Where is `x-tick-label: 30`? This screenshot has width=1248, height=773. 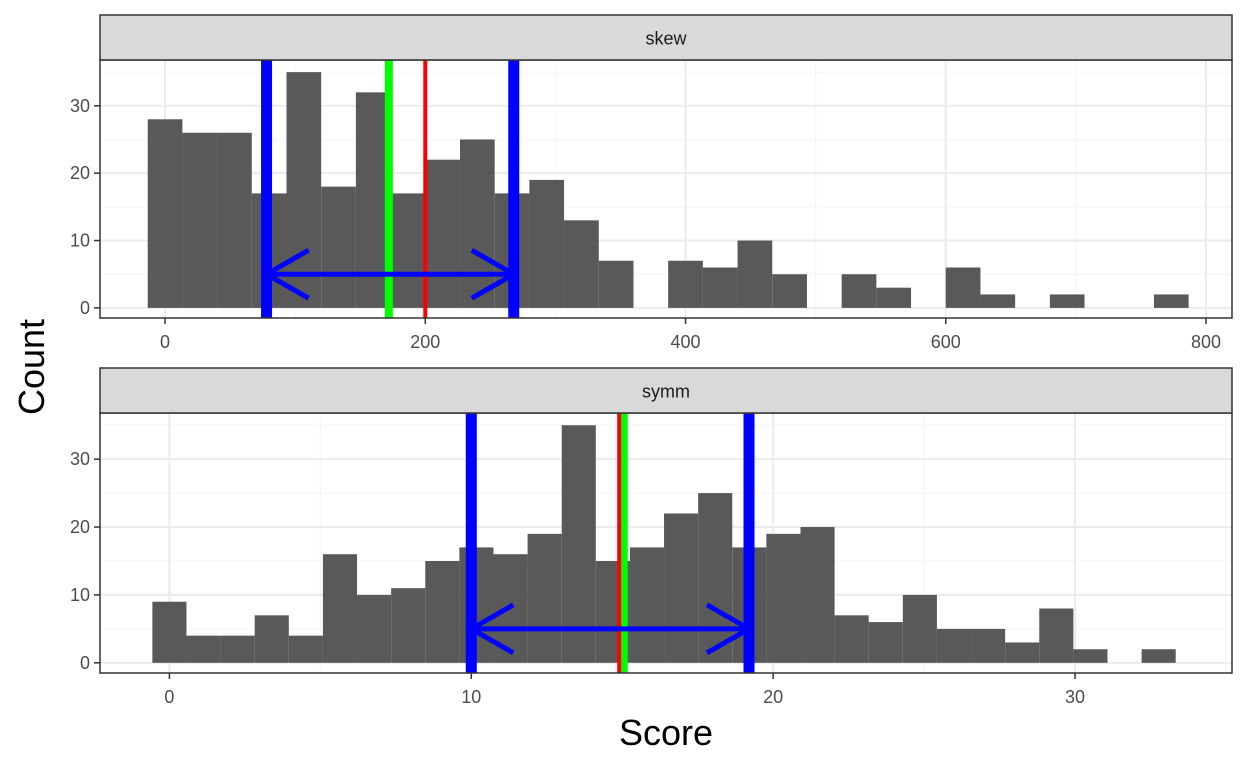 x-tick-label: 30 is located at coordinates (1075, 697).